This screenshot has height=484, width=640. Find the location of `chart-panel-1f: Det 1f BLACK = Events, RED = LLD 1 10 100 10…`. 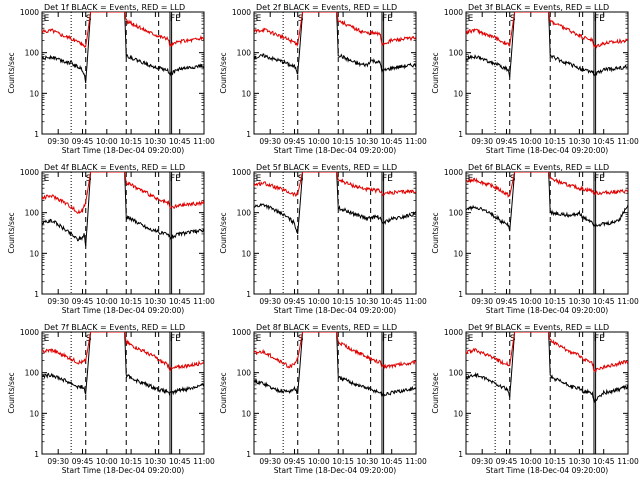

chart-panel-1f: Det 1f BLACK = Events, RED = LLD 1 10 100 10… is located at coordinates (111, 79).